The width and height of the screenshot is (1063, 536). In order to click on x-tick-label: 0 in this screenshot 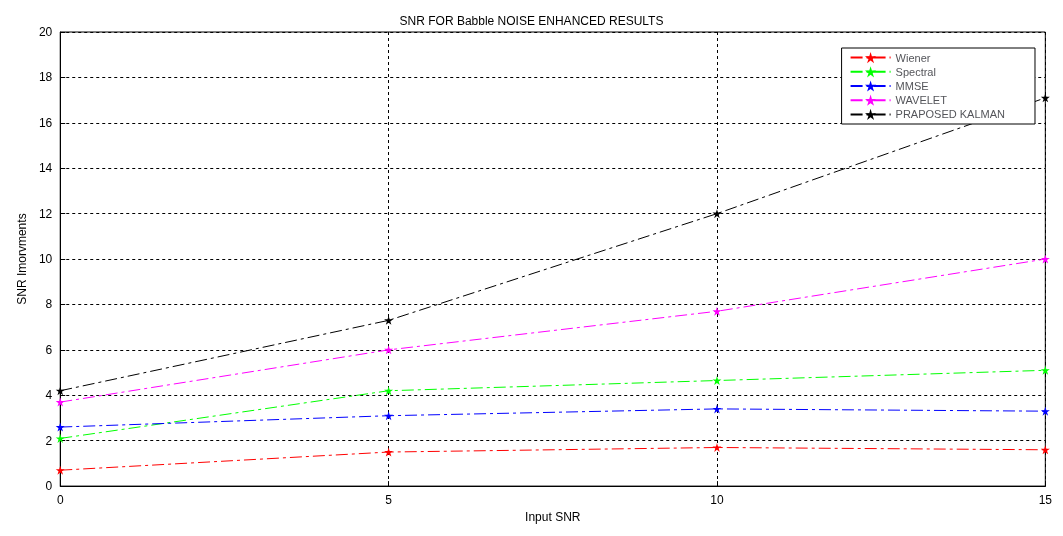, I will do `click(60, 500)`.